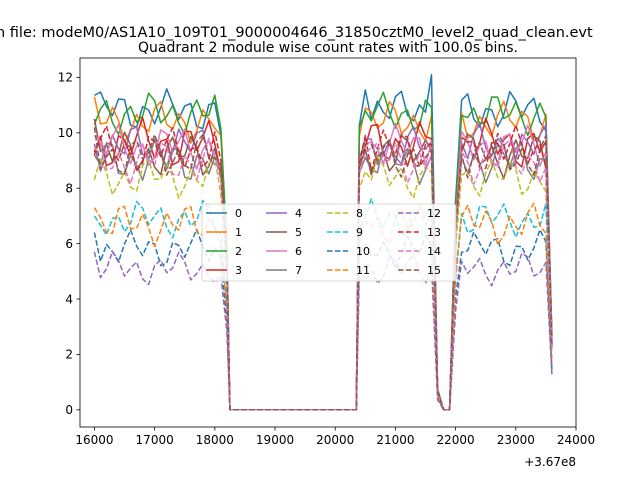 The width and height of the screenshot is (640, 480). I want to click on y-axis: 0 2 4 6 8 10 12, so click(69, 244).